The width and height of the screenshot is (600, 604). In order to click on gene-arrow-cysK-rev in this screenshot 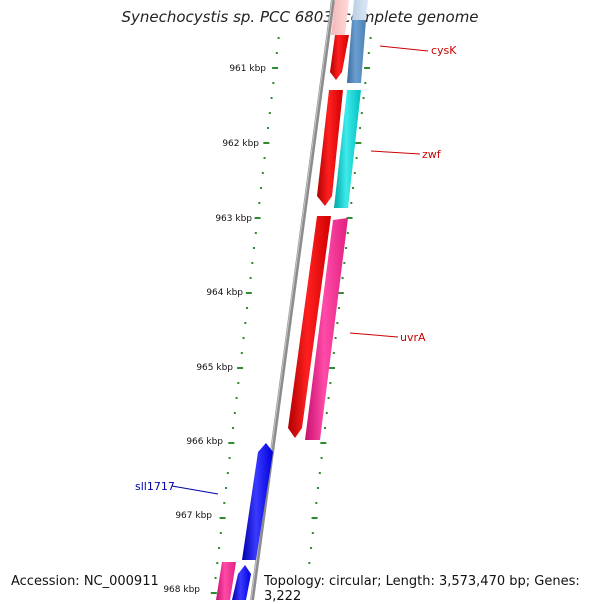, I will do `click(356, 51)`.